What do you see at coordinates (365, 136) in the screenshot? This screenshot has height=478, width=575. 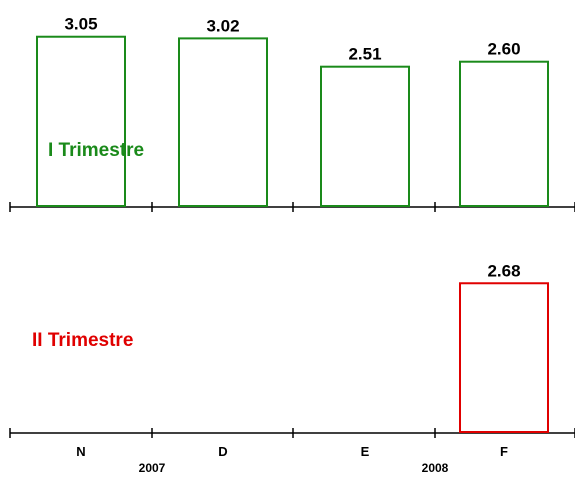 I see `bar-e` at bounding box center [365, 136].